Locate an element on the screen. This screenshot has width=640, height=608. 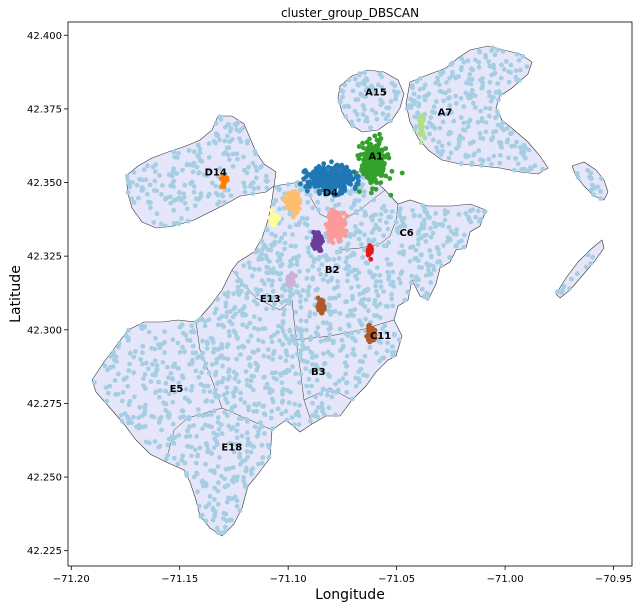
cluster-brown1 is located at coordinates (321, 305).